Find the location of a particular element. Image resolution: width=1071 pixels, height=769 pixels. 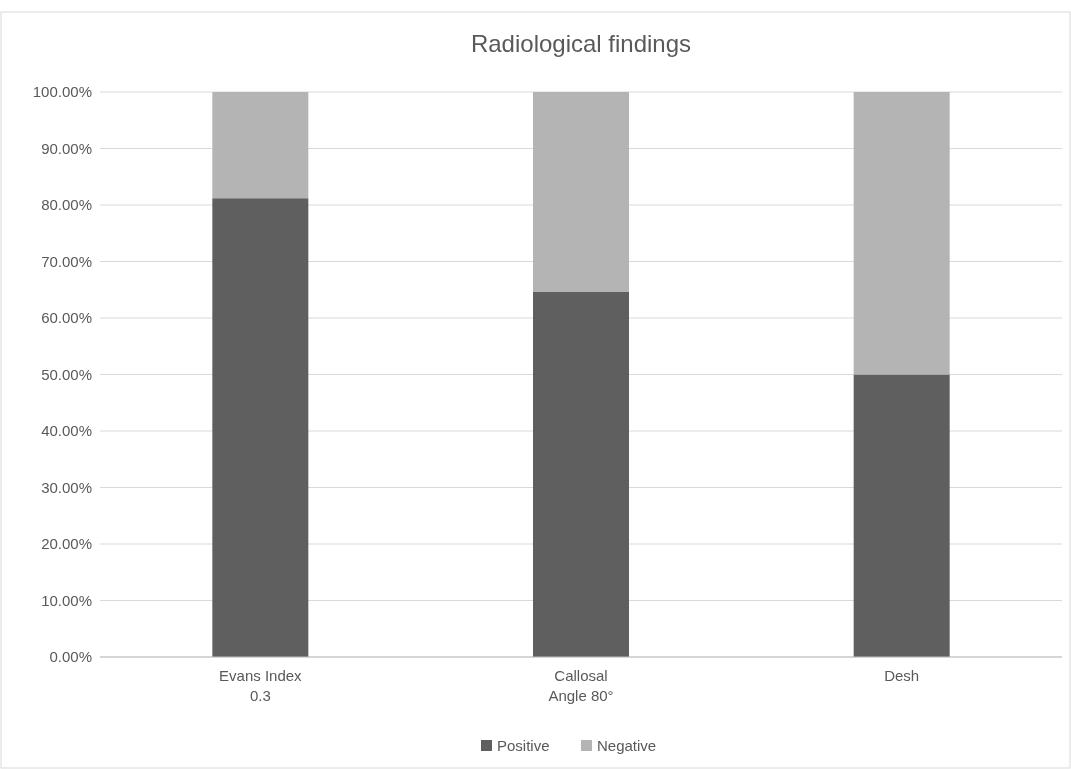

chart-title: Radiological findings is located at coordinates (581, 43).